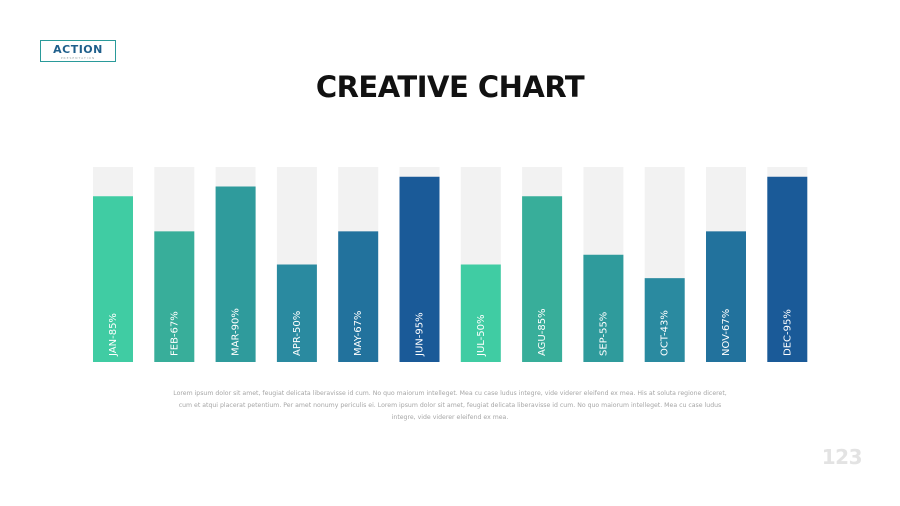 The image size is (900, 506). What do you see at coordinates (297, 333) in the screenshot?
I see `bar-label: APR-50%` at bounding box center [297, 333].